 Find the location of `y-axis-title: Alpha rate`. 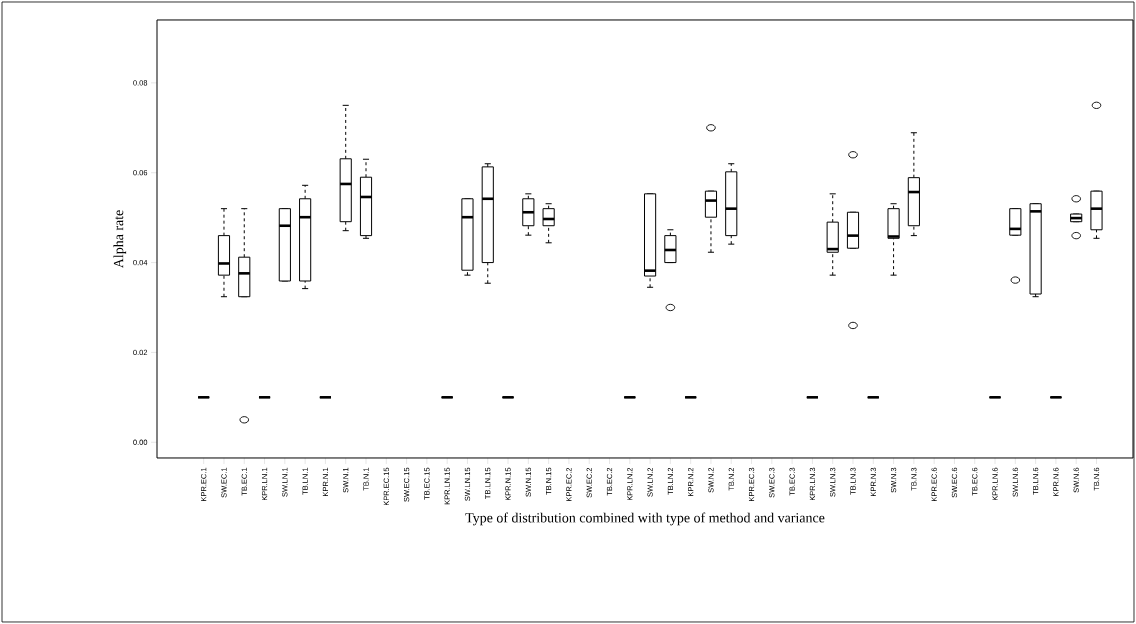

y-axis-title: Alpha rate is located at coordinates (120, 239).